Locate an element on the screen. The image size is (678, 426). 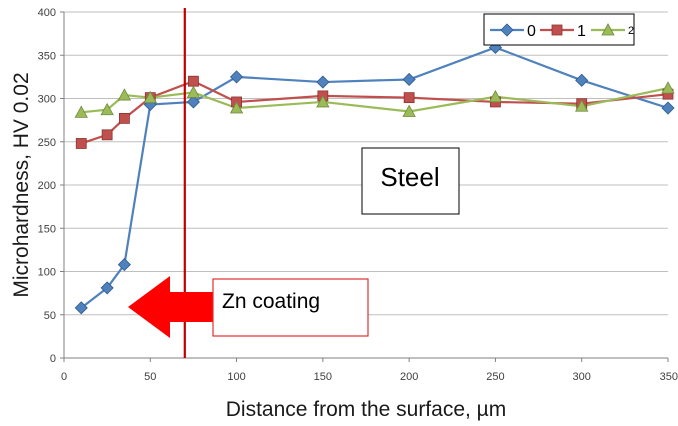
coating-arrow is located at coordinates (175, 307).